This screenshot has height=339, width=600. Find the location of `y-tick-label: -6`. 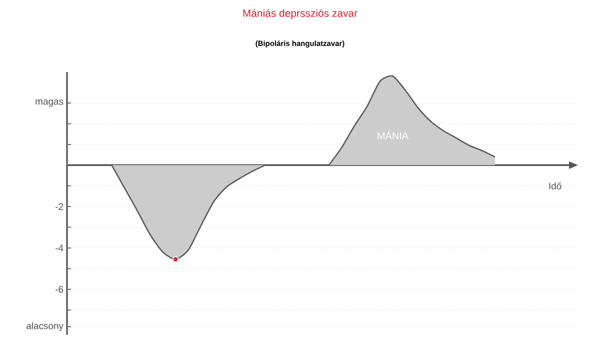

y-tick-label: -6 is located at coordinates (59, 289).